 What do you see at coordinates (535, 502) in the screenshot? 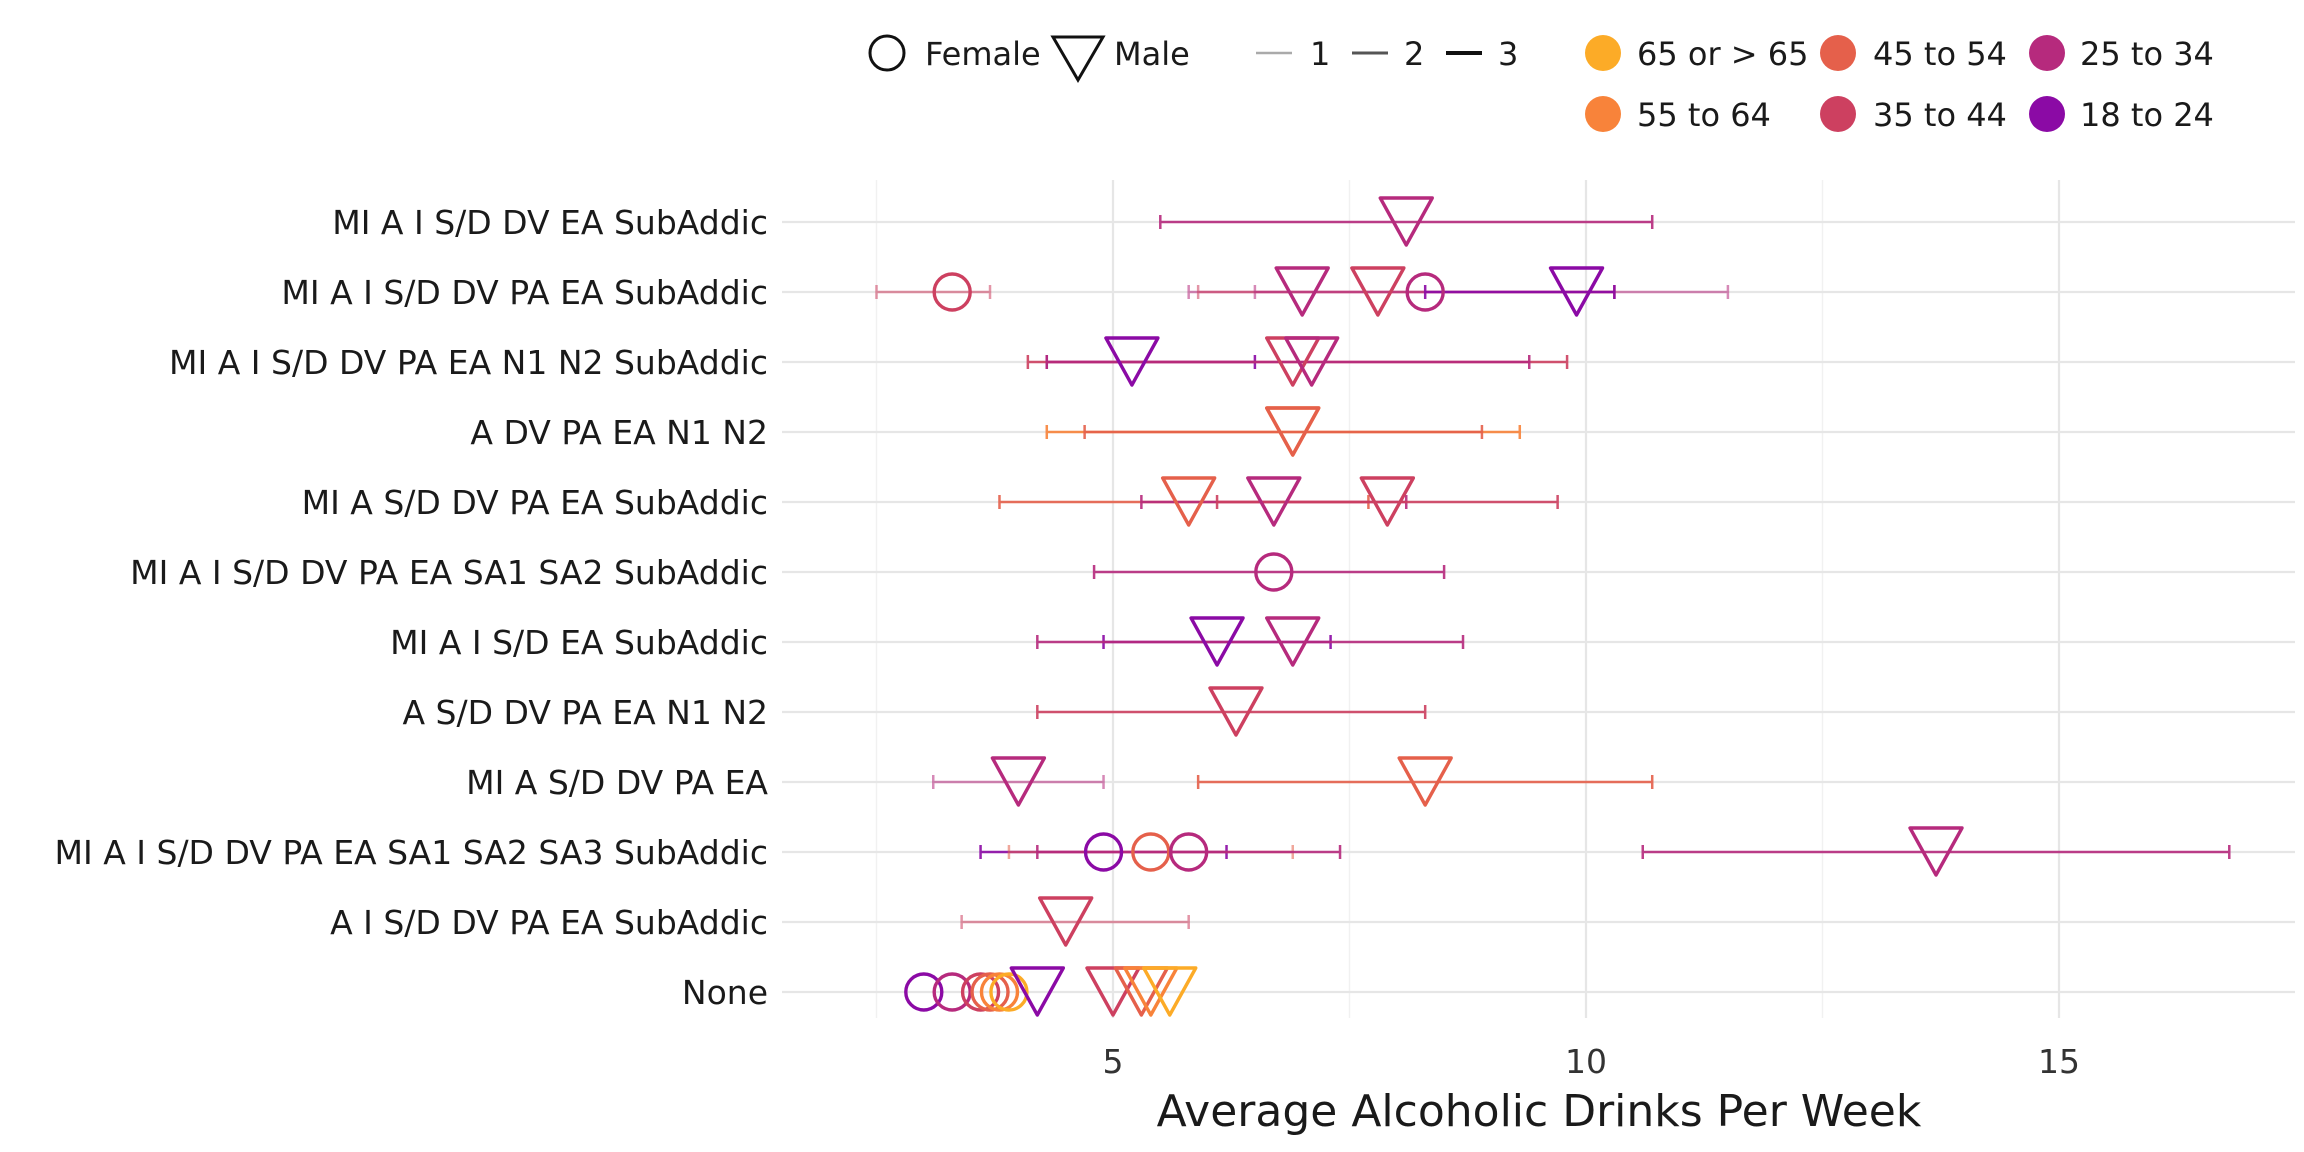
I see `category-label: MI A S/D DV PA EA SubAddic` at bounding box center [535, 502].